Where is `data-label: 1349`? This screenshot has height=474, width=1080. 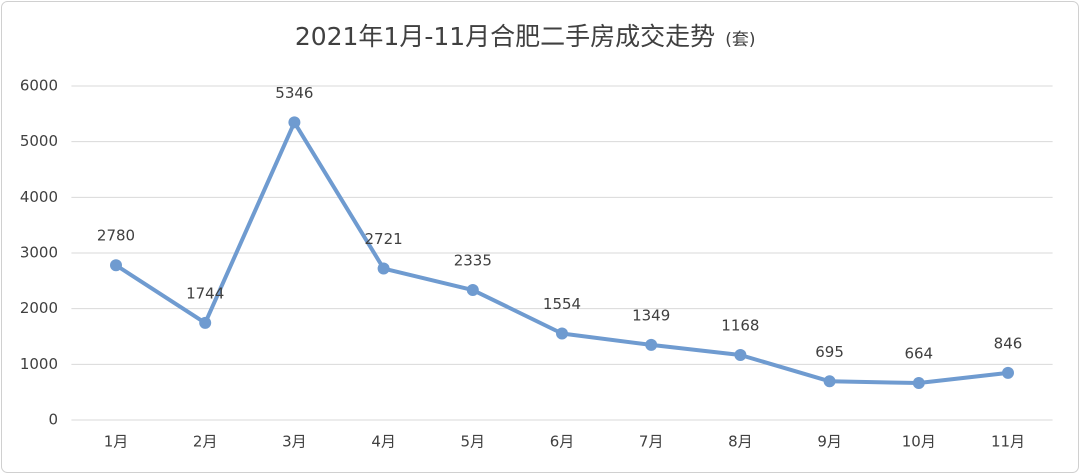 data-label: 1349 is located at coordinates (651, 315).